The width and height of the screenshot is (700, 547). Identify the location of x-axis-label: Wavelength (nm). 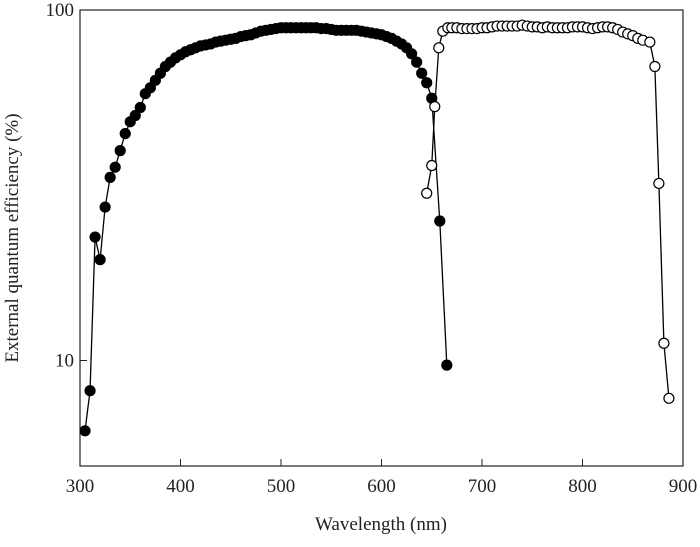
(381, 524).